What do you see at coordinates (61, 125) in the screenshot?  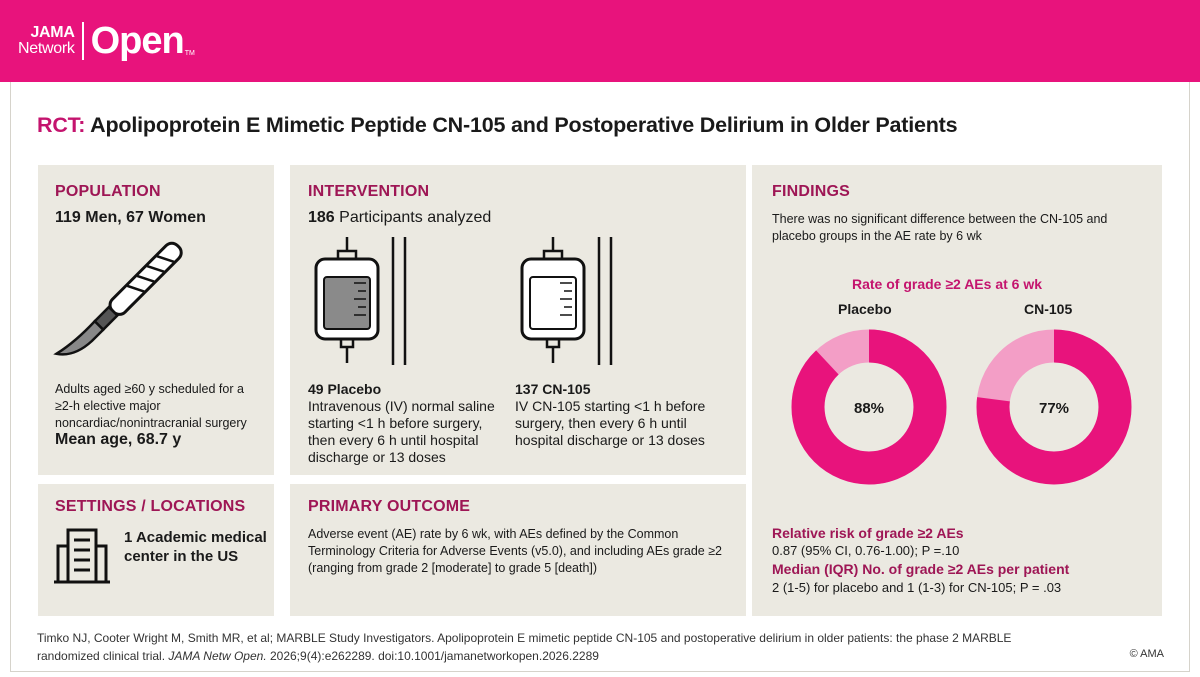 I see `title-tag: RCT:` at bounding box center [61, 125].